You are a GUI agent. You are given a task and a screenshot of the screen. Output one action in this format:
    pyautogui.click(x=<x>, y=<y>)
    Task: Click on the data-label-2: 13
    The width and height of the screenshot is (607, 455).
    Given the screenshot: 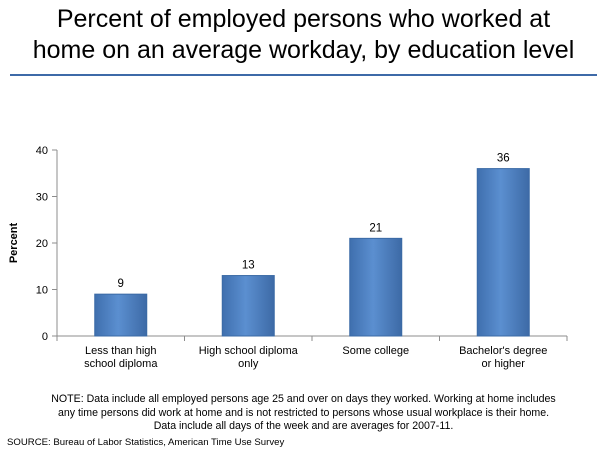 What is the action you would take?
    pyautogui.click(x=248, y=266)
    